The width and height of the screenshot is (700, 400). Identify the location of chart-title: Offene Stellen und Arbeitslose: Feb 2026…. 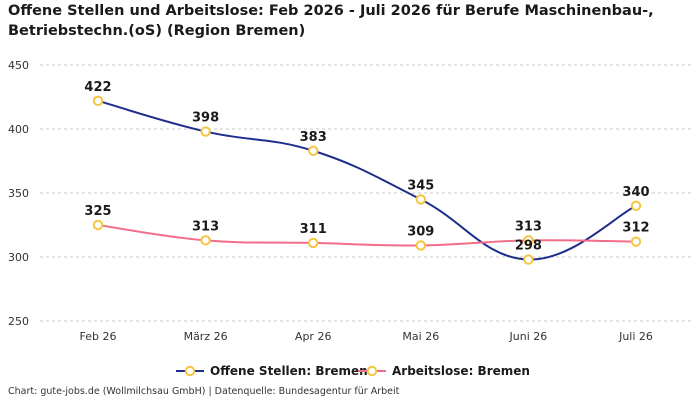
(331, 21).